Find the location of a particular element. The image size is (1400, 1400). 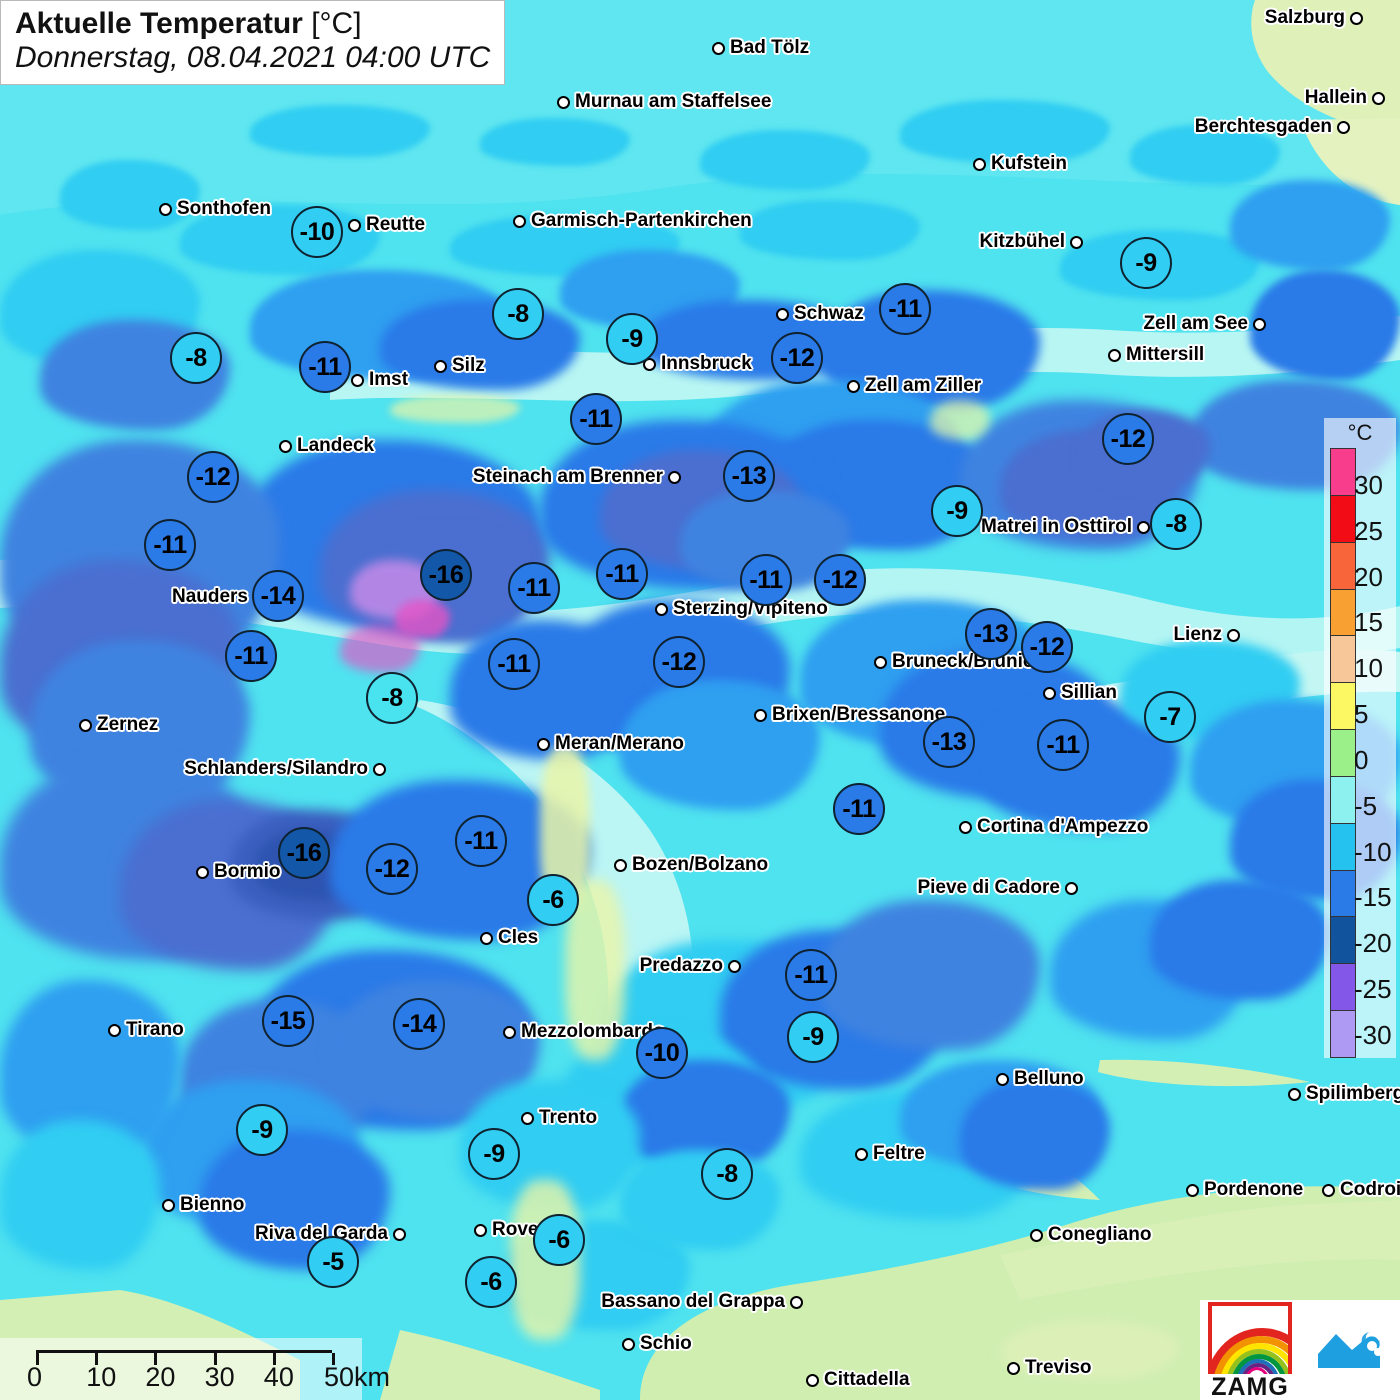

city-marker: Bormio is located at coordinates (238, 872).